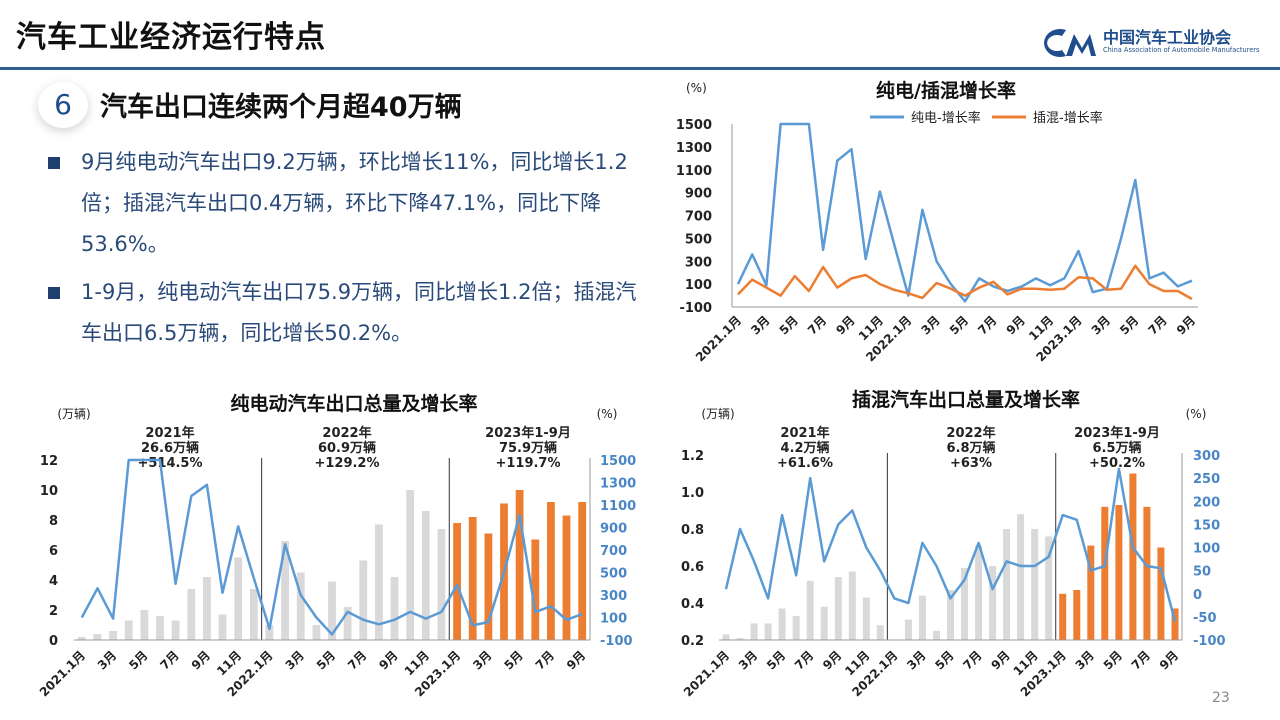 The width and height of the screenshot is (1280, 720). What do you see at coordinates (692, 641) in the screenshot?
I see `left-y-tick-label: 0.2` at bounding box center [692, 641].